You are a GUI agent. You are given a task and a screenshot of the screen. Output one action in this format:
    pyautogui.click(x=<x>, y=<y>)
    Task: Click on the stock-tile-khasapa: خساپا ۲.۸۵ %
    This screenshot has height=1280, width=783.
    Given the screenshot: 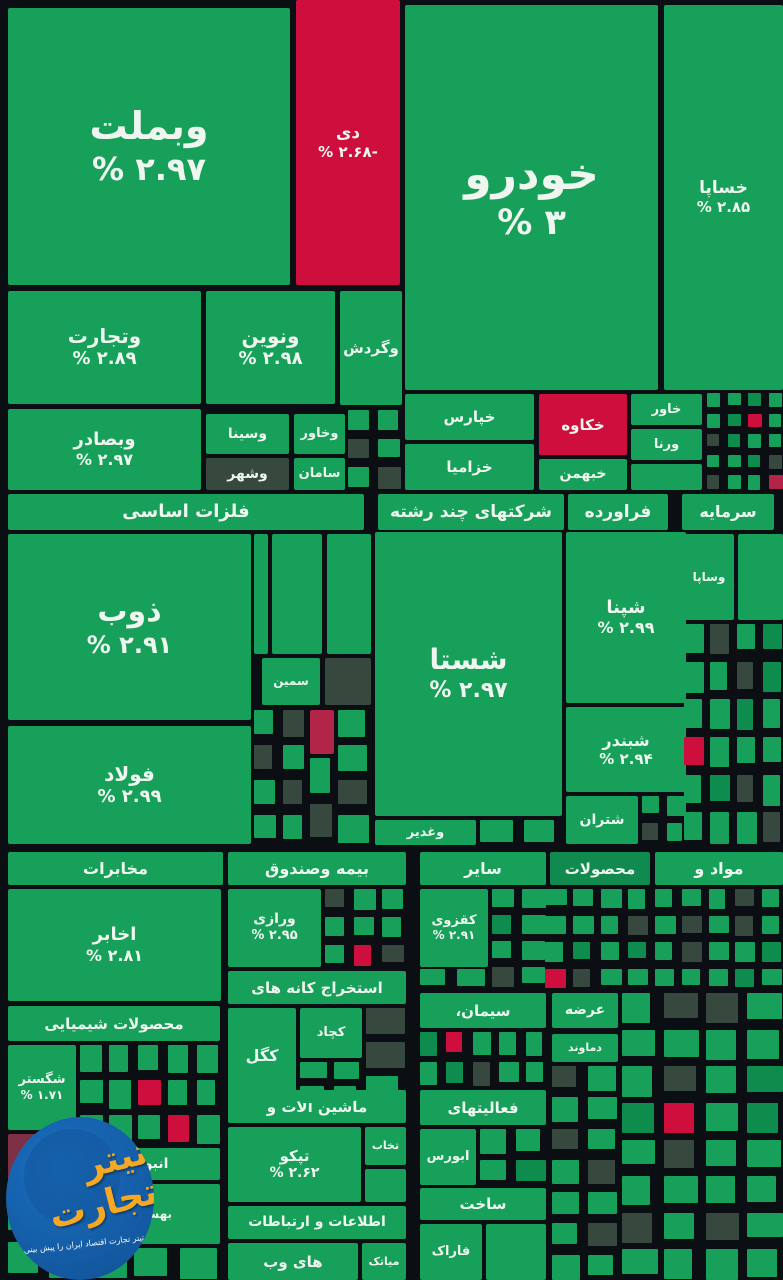 What is the action you would take?
    pyautogui.click(x=723, y=197)
    